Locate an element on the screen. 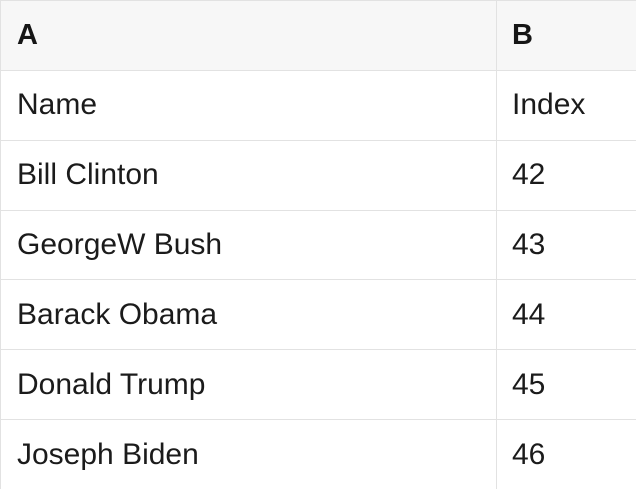 The height and width of the screenshot is (489, 636). cell-b4: 44 is located at coordinates (529, 314).